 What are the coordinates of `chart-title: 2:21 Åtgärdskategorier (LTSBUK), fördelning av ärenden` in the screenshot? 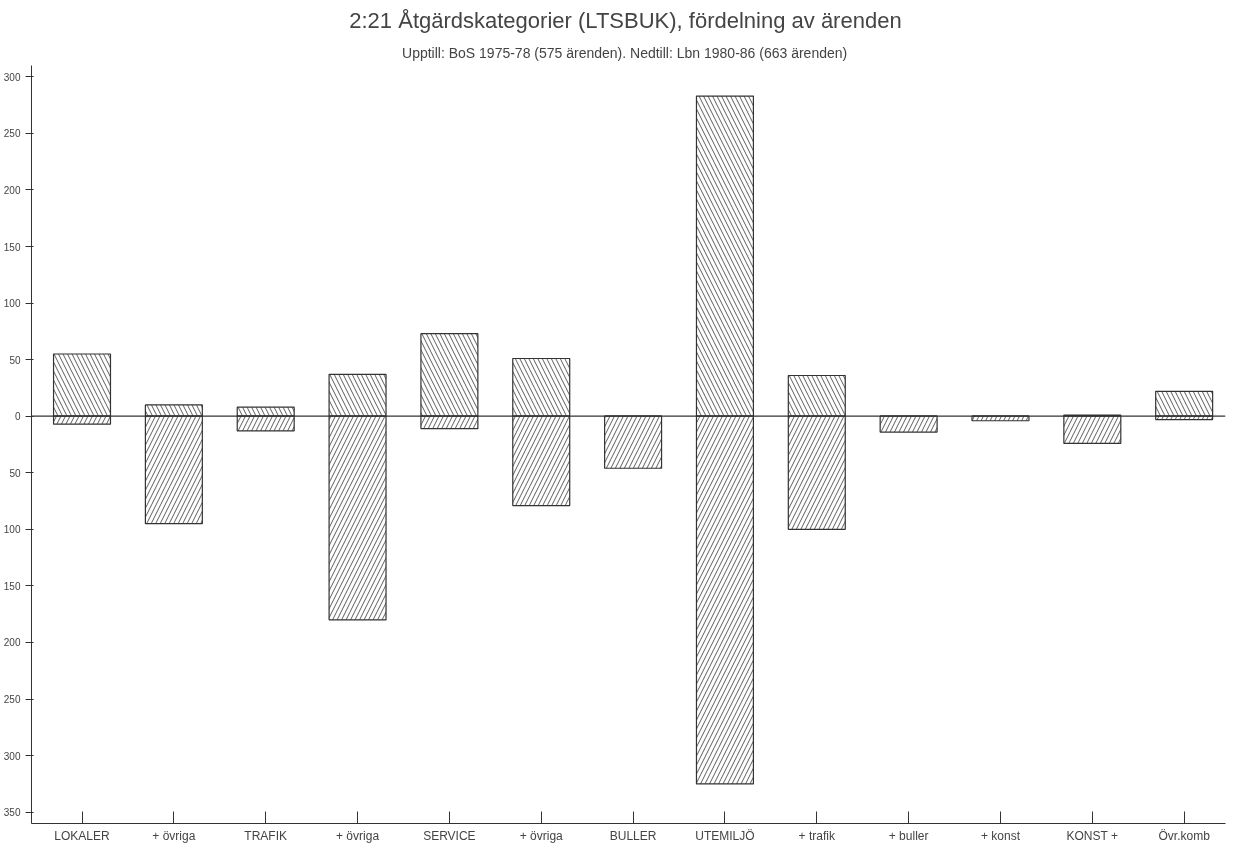 It's located at (625, 20).